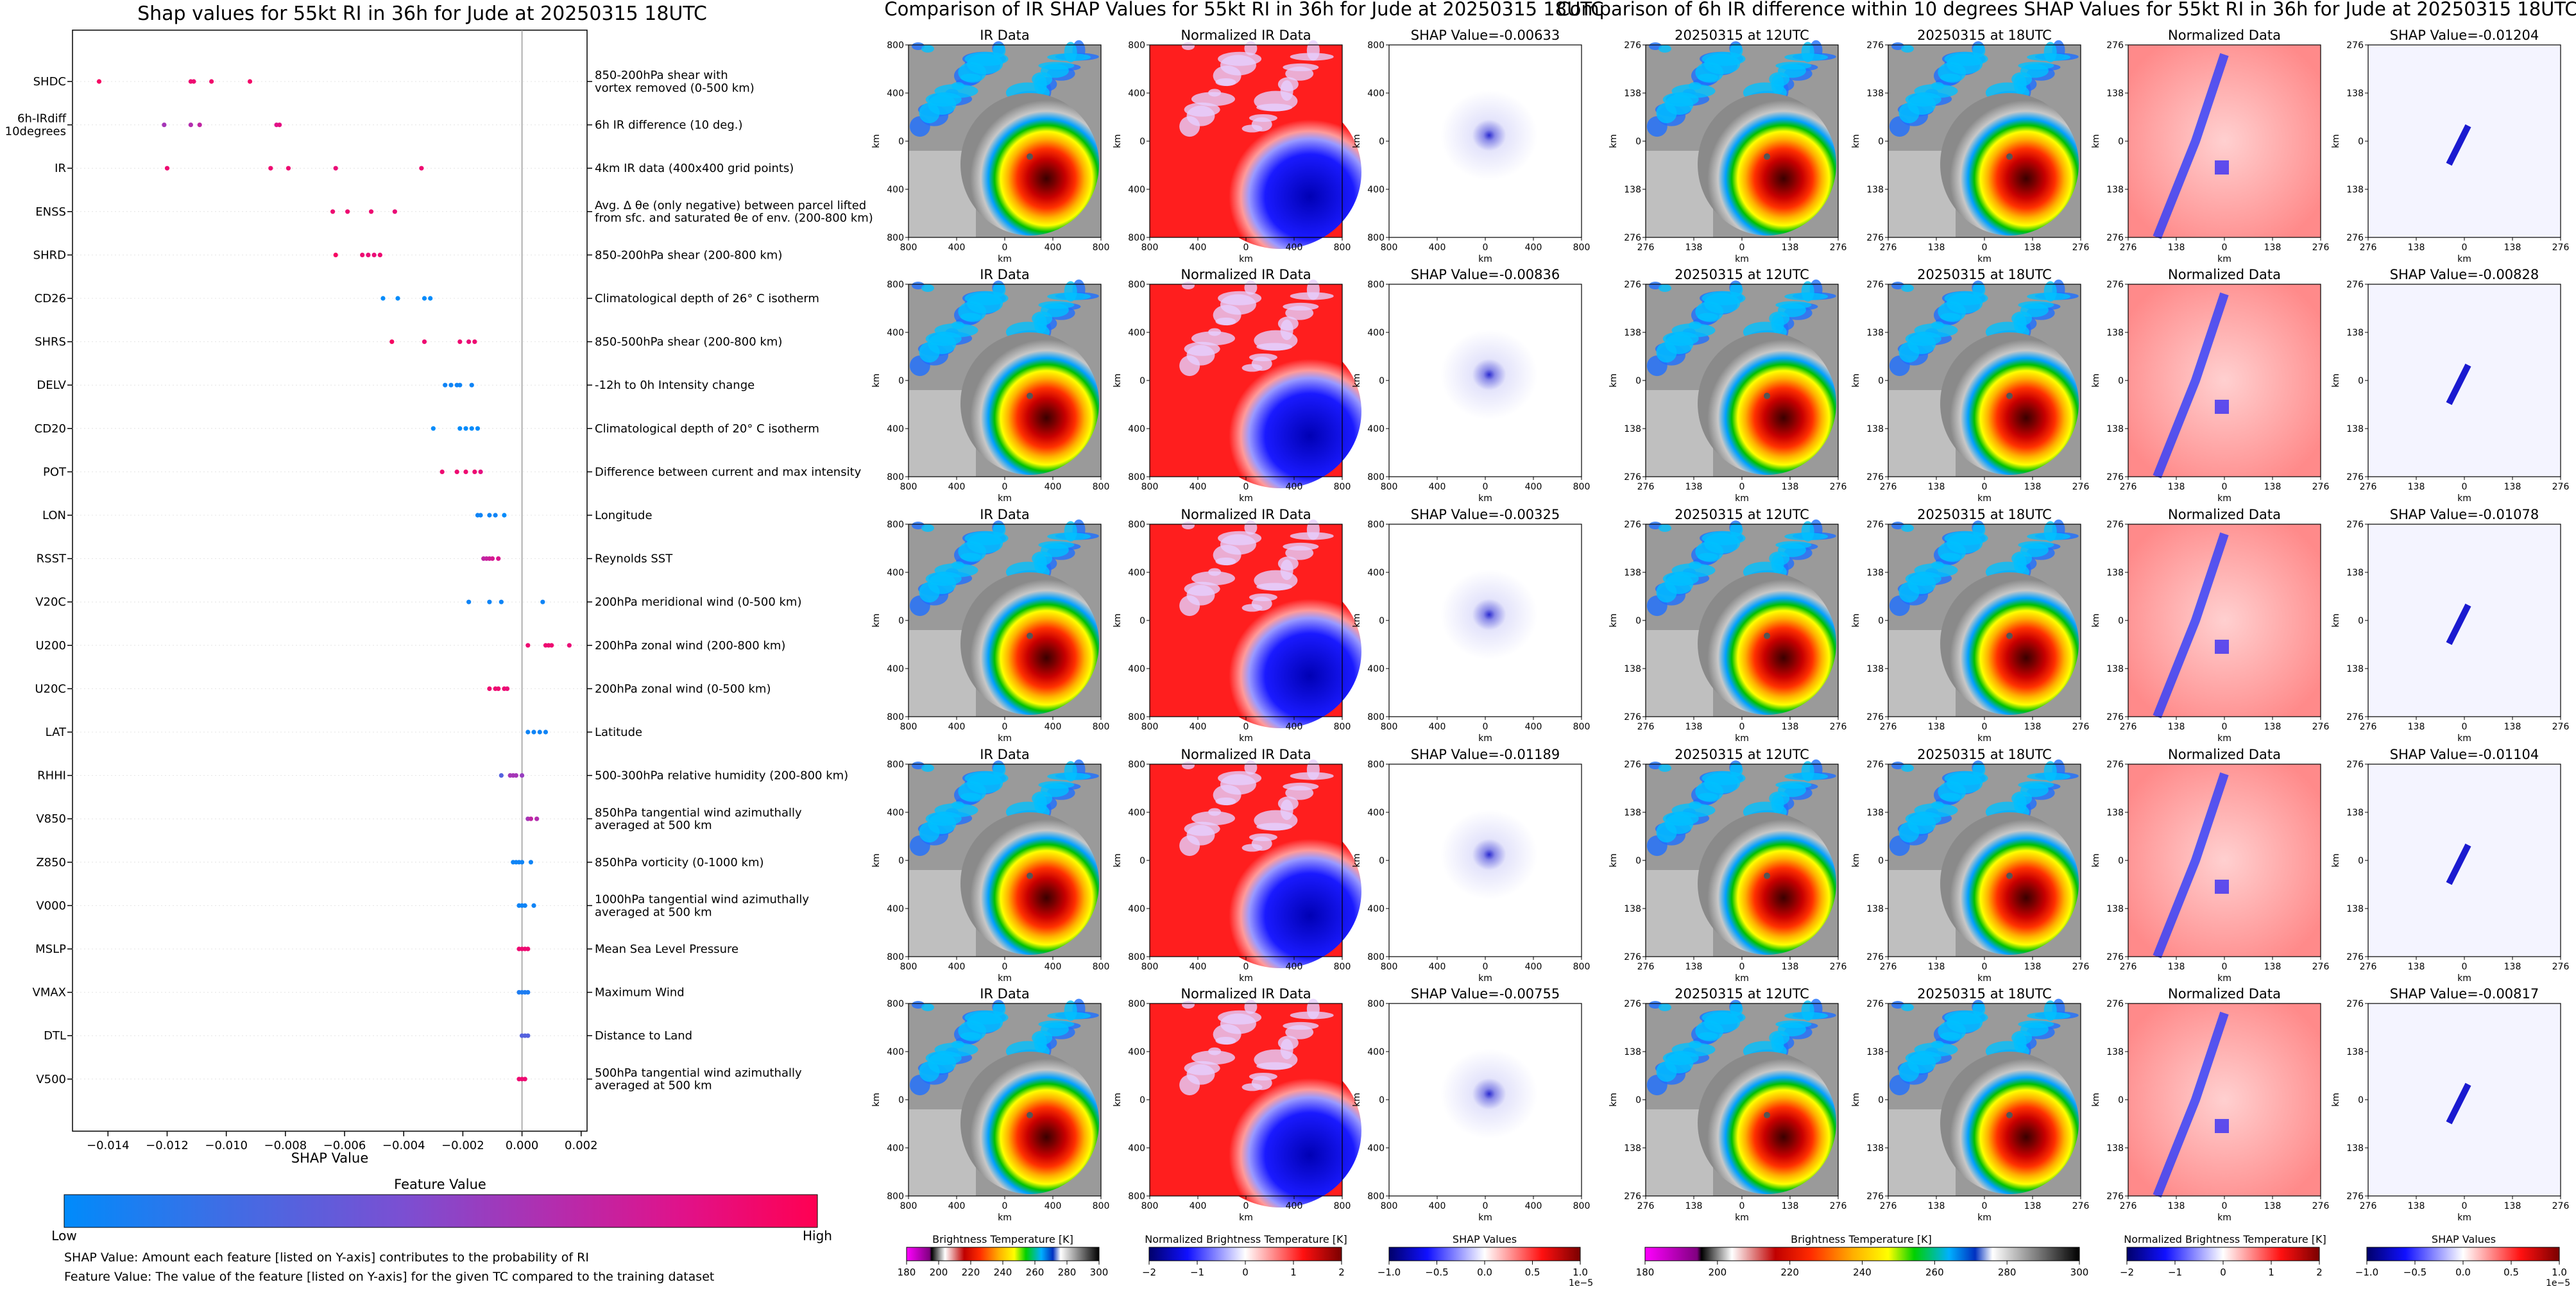 Image resolution: width=2576 pixels, height=1289 pixels. I want to click on shap-tick-label: −1.0, so click(1389, 1272).